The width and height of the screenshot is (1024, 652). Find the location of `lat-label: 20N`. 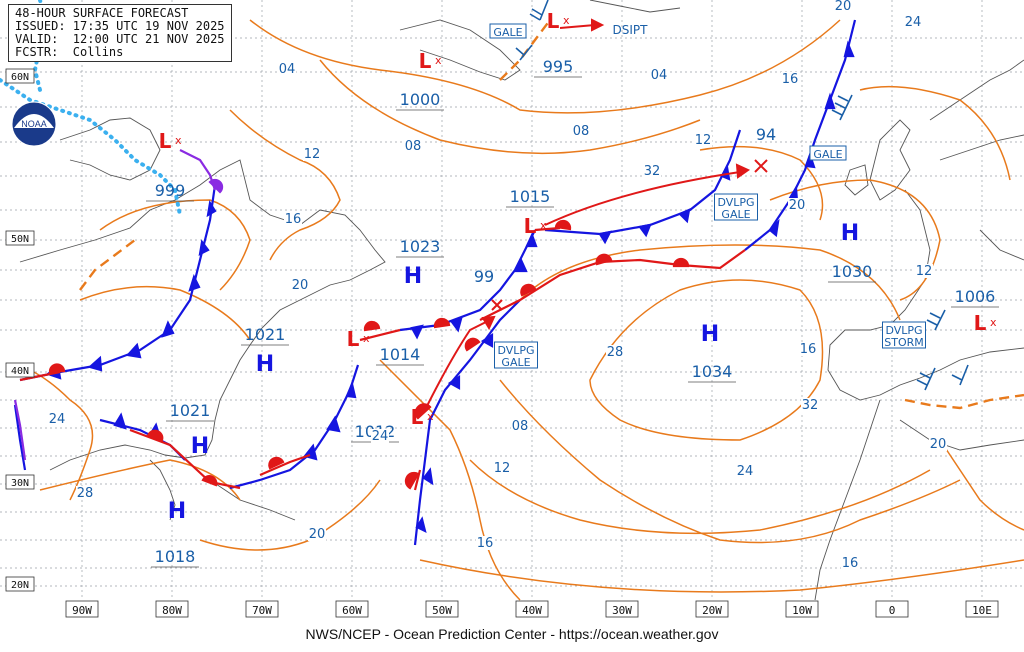

lat-label: 20N is located at coordinates (20, 585).